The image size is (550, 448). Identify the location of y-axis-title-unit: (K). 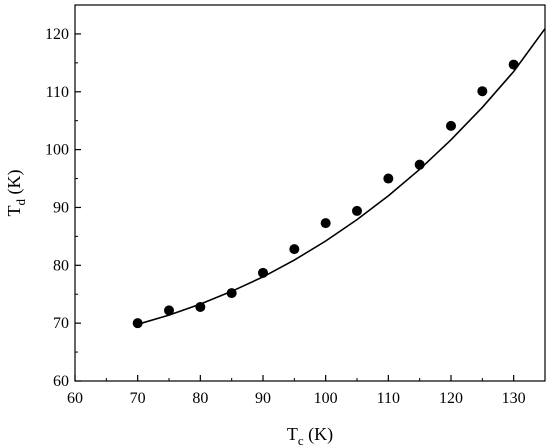
(14, 185).